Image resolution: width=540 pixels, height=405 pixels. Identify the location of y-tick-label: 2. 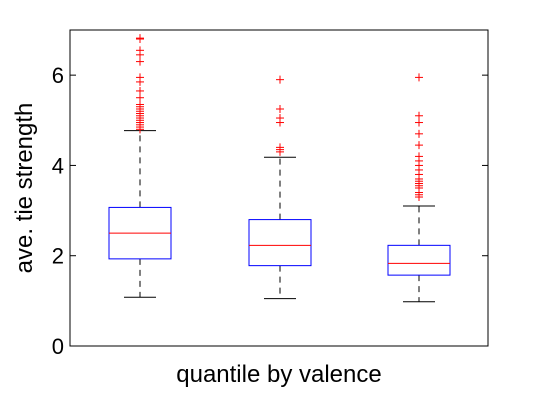
(58, 256).